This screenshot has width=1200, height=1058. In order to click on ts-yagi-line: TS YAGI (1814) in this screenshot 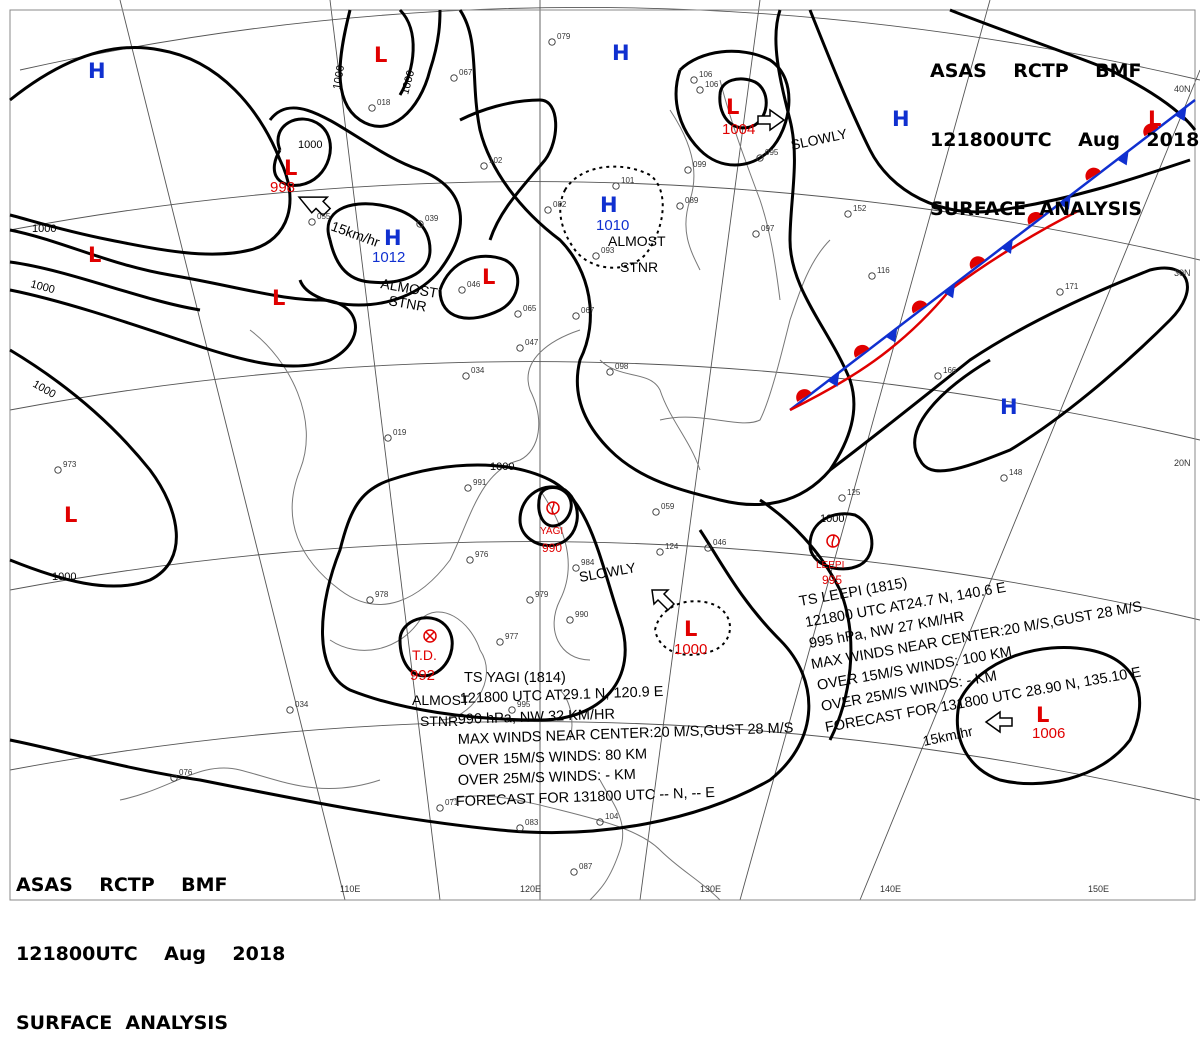, I will do `click(515, 678)`.